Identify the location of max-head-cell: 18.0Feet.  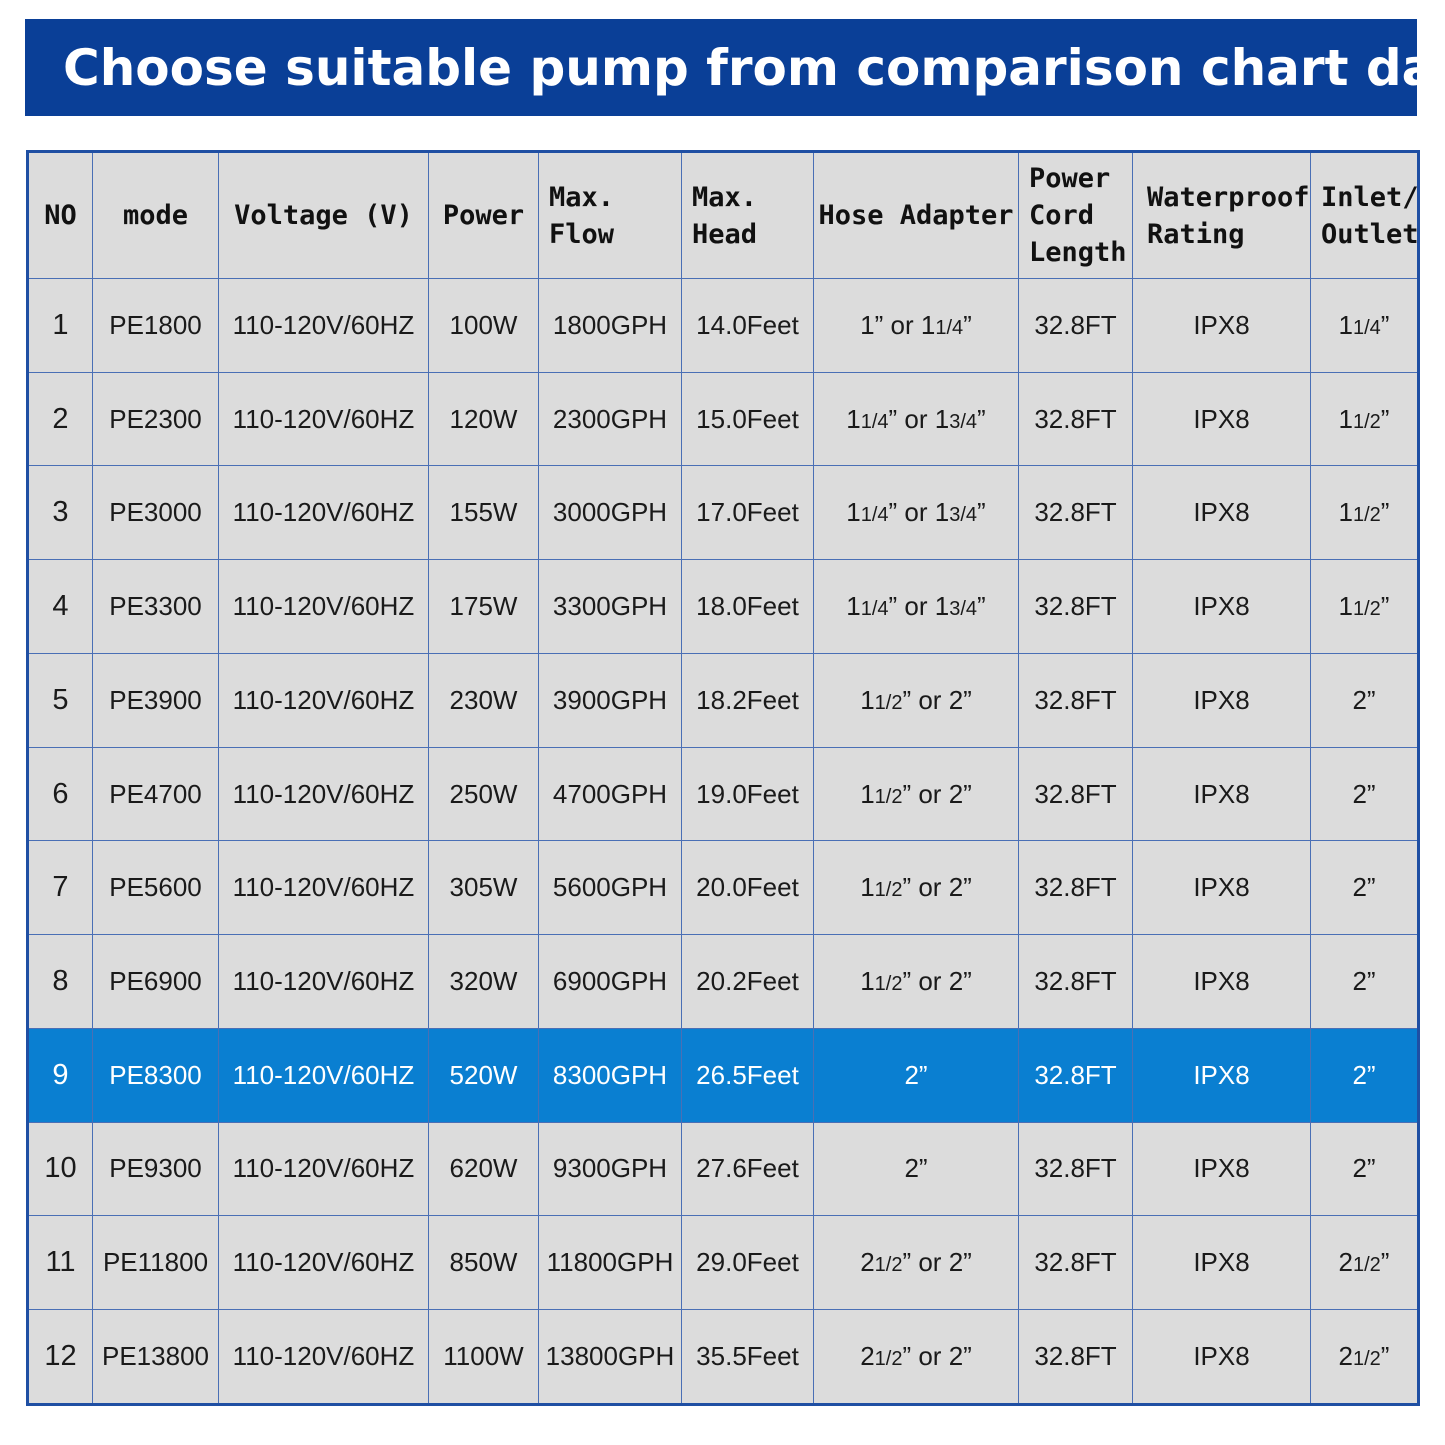
(747, 606).